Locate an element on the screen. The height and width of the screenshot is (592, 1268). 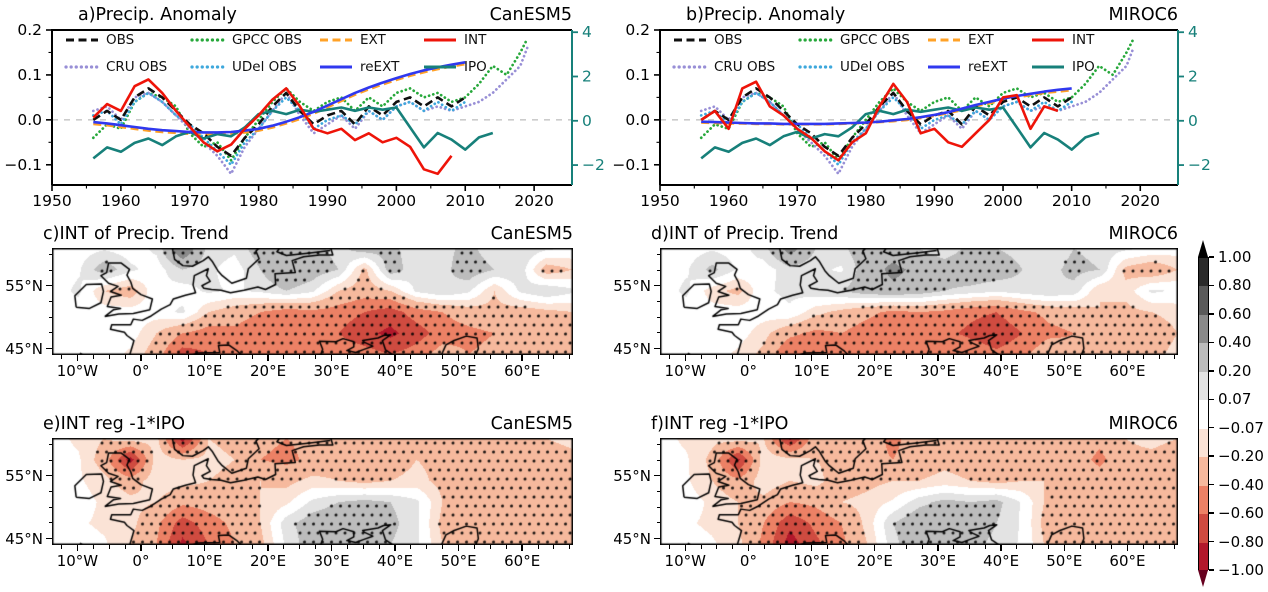
x-axis-tick-label: 2010 is located at coordinates (1071, 201).